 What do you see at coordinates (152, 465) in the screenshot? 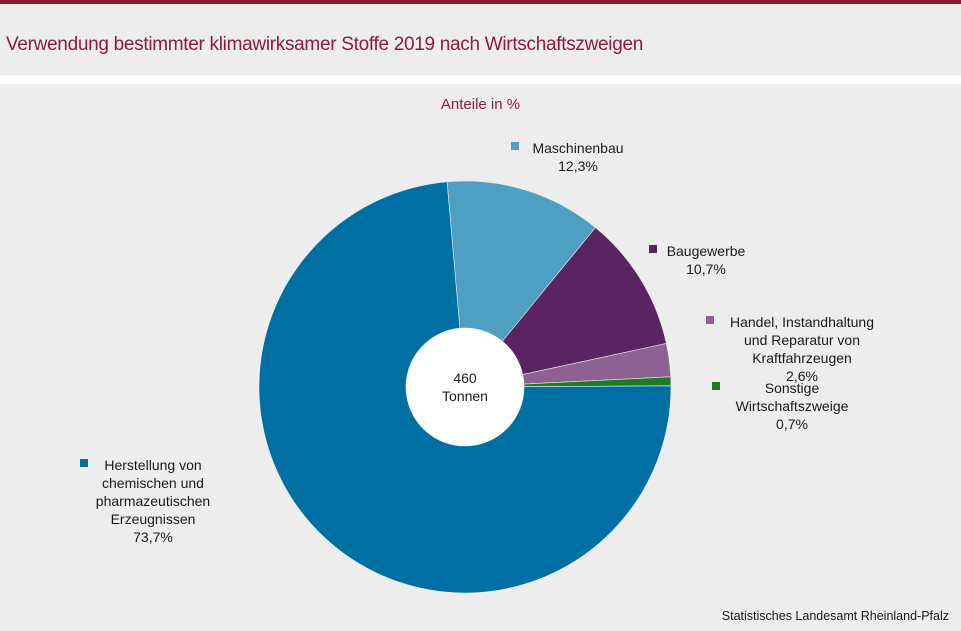
I see `slice-category-label: Herstellung von` at bounding box center [152, 465].